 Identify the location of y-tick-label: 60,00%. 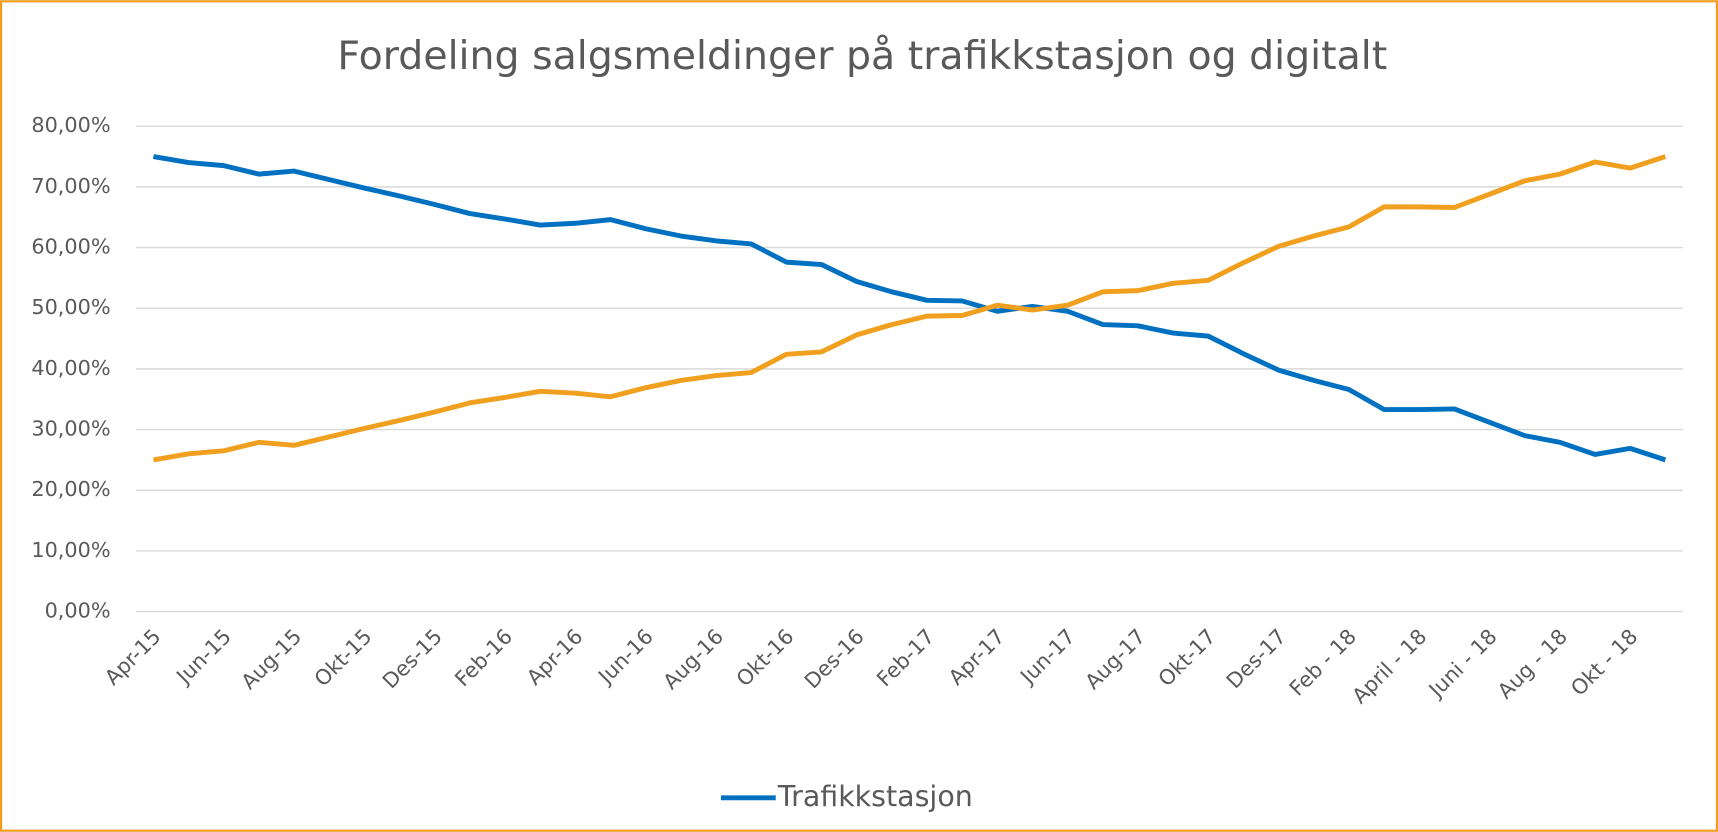
(70, 247).